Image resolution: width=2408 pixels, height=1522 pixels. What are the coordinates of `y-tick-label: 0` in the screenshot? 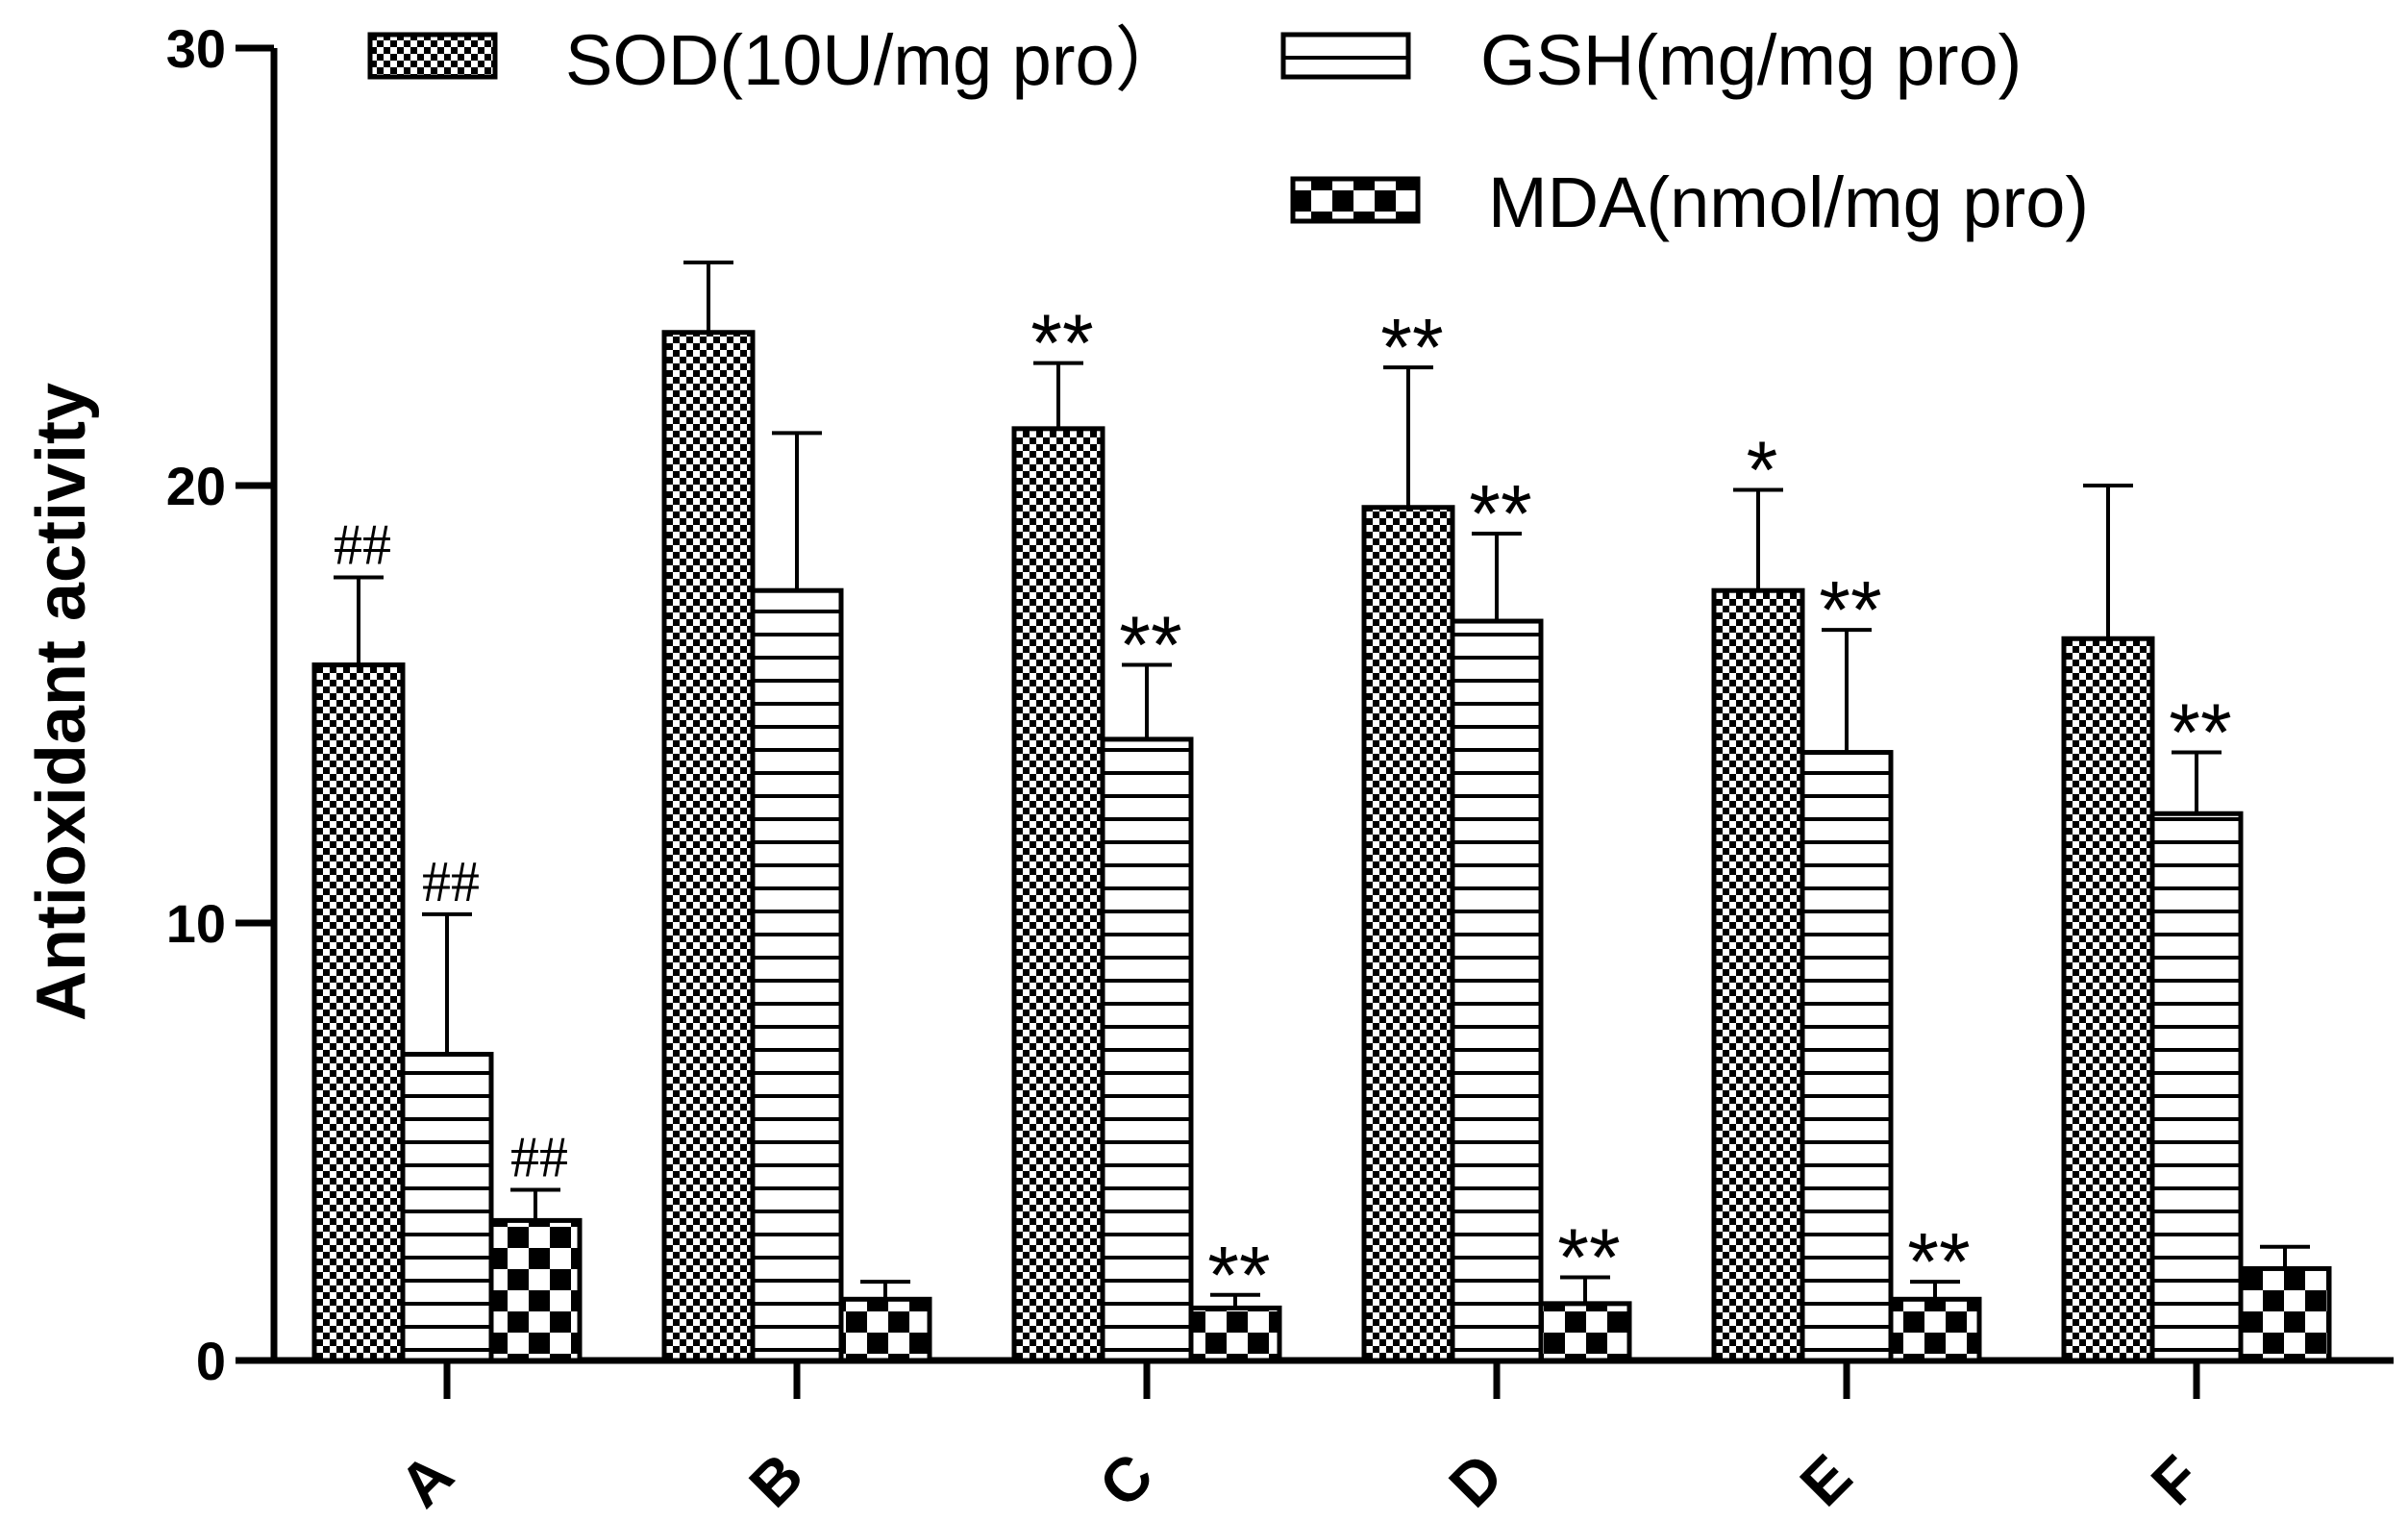 It's located at (211, 1361).